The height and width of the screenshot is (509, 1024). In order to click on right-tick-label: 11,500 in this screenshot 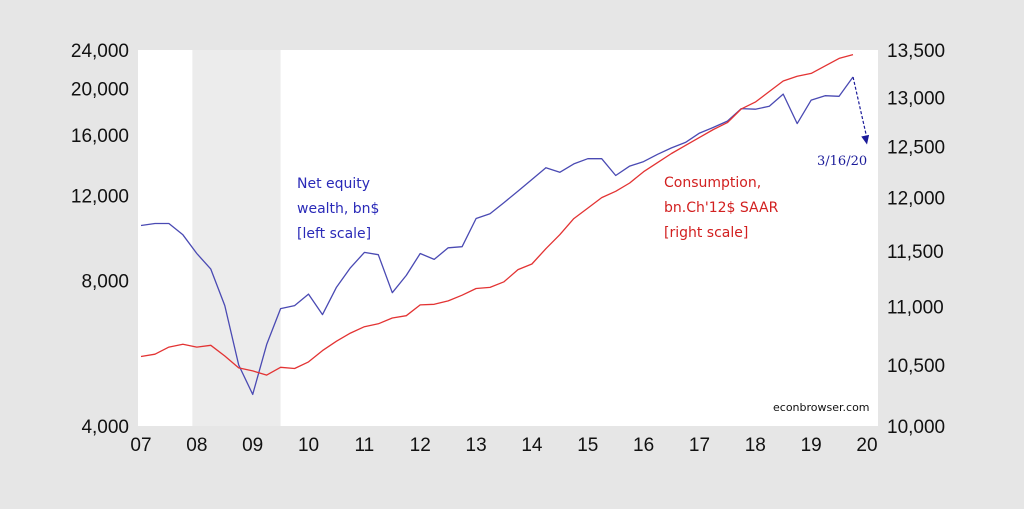, I will do `click(915, 252)`.